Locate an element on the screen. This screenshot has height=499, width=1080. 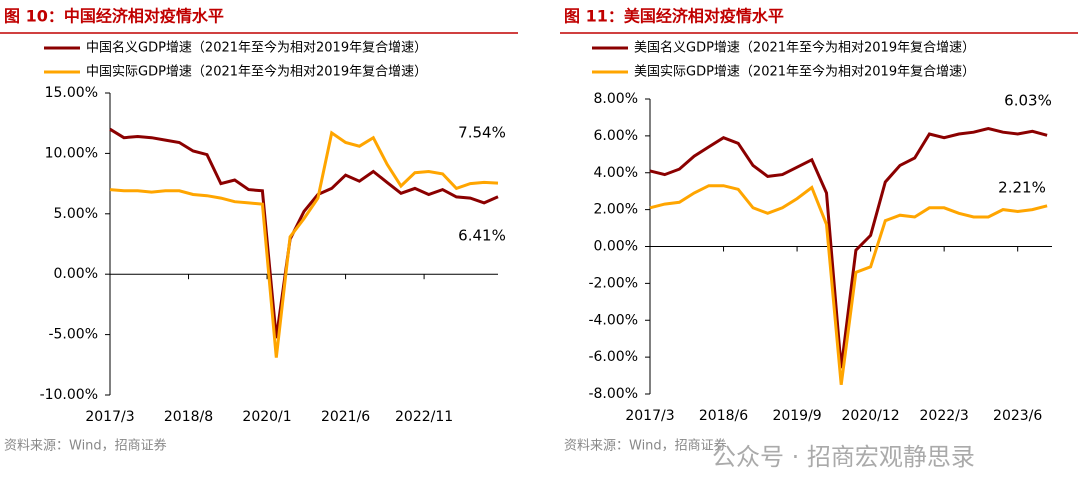
y-tick-label: 4.00% is located at coordinates (616, 173).